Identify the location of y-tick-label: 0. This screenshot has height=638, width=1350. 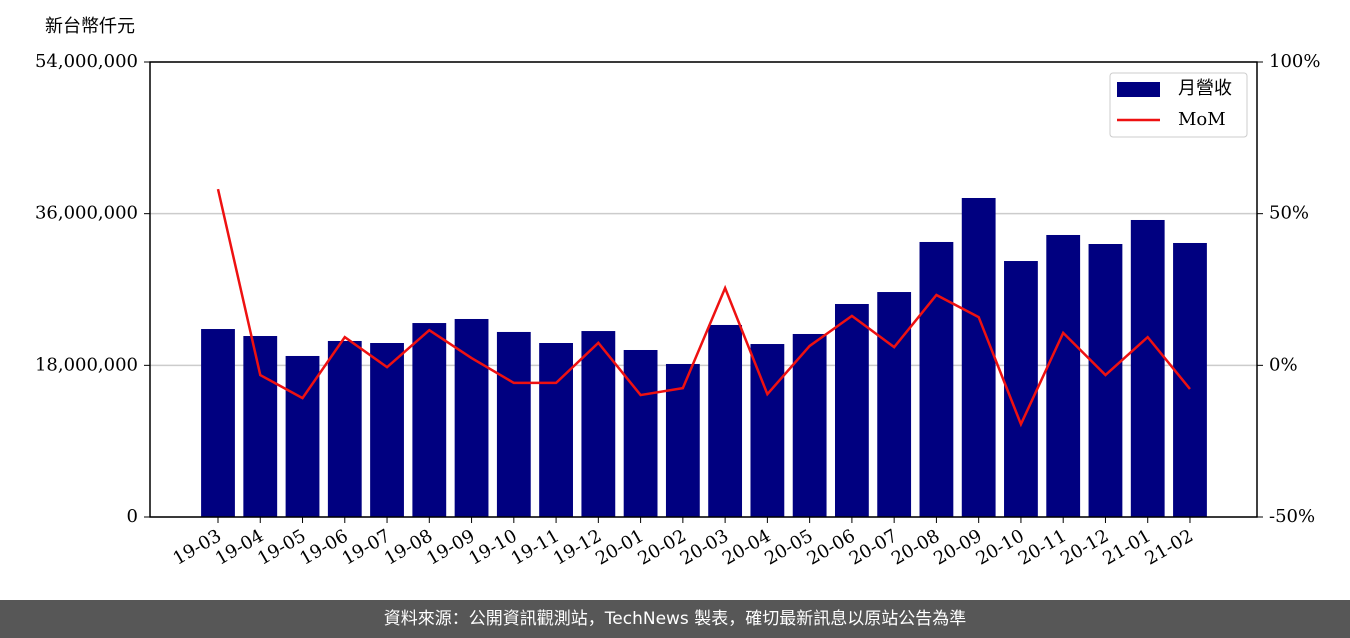
(132, 516).